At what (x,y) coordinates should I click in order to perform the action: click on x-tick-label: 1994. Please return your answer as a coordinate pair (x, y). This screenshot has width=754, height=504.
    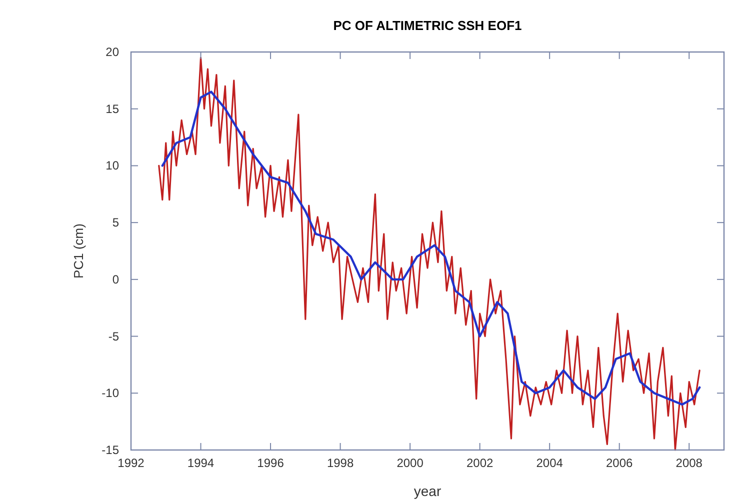
    Looking at the image, I should click on (200, 463).